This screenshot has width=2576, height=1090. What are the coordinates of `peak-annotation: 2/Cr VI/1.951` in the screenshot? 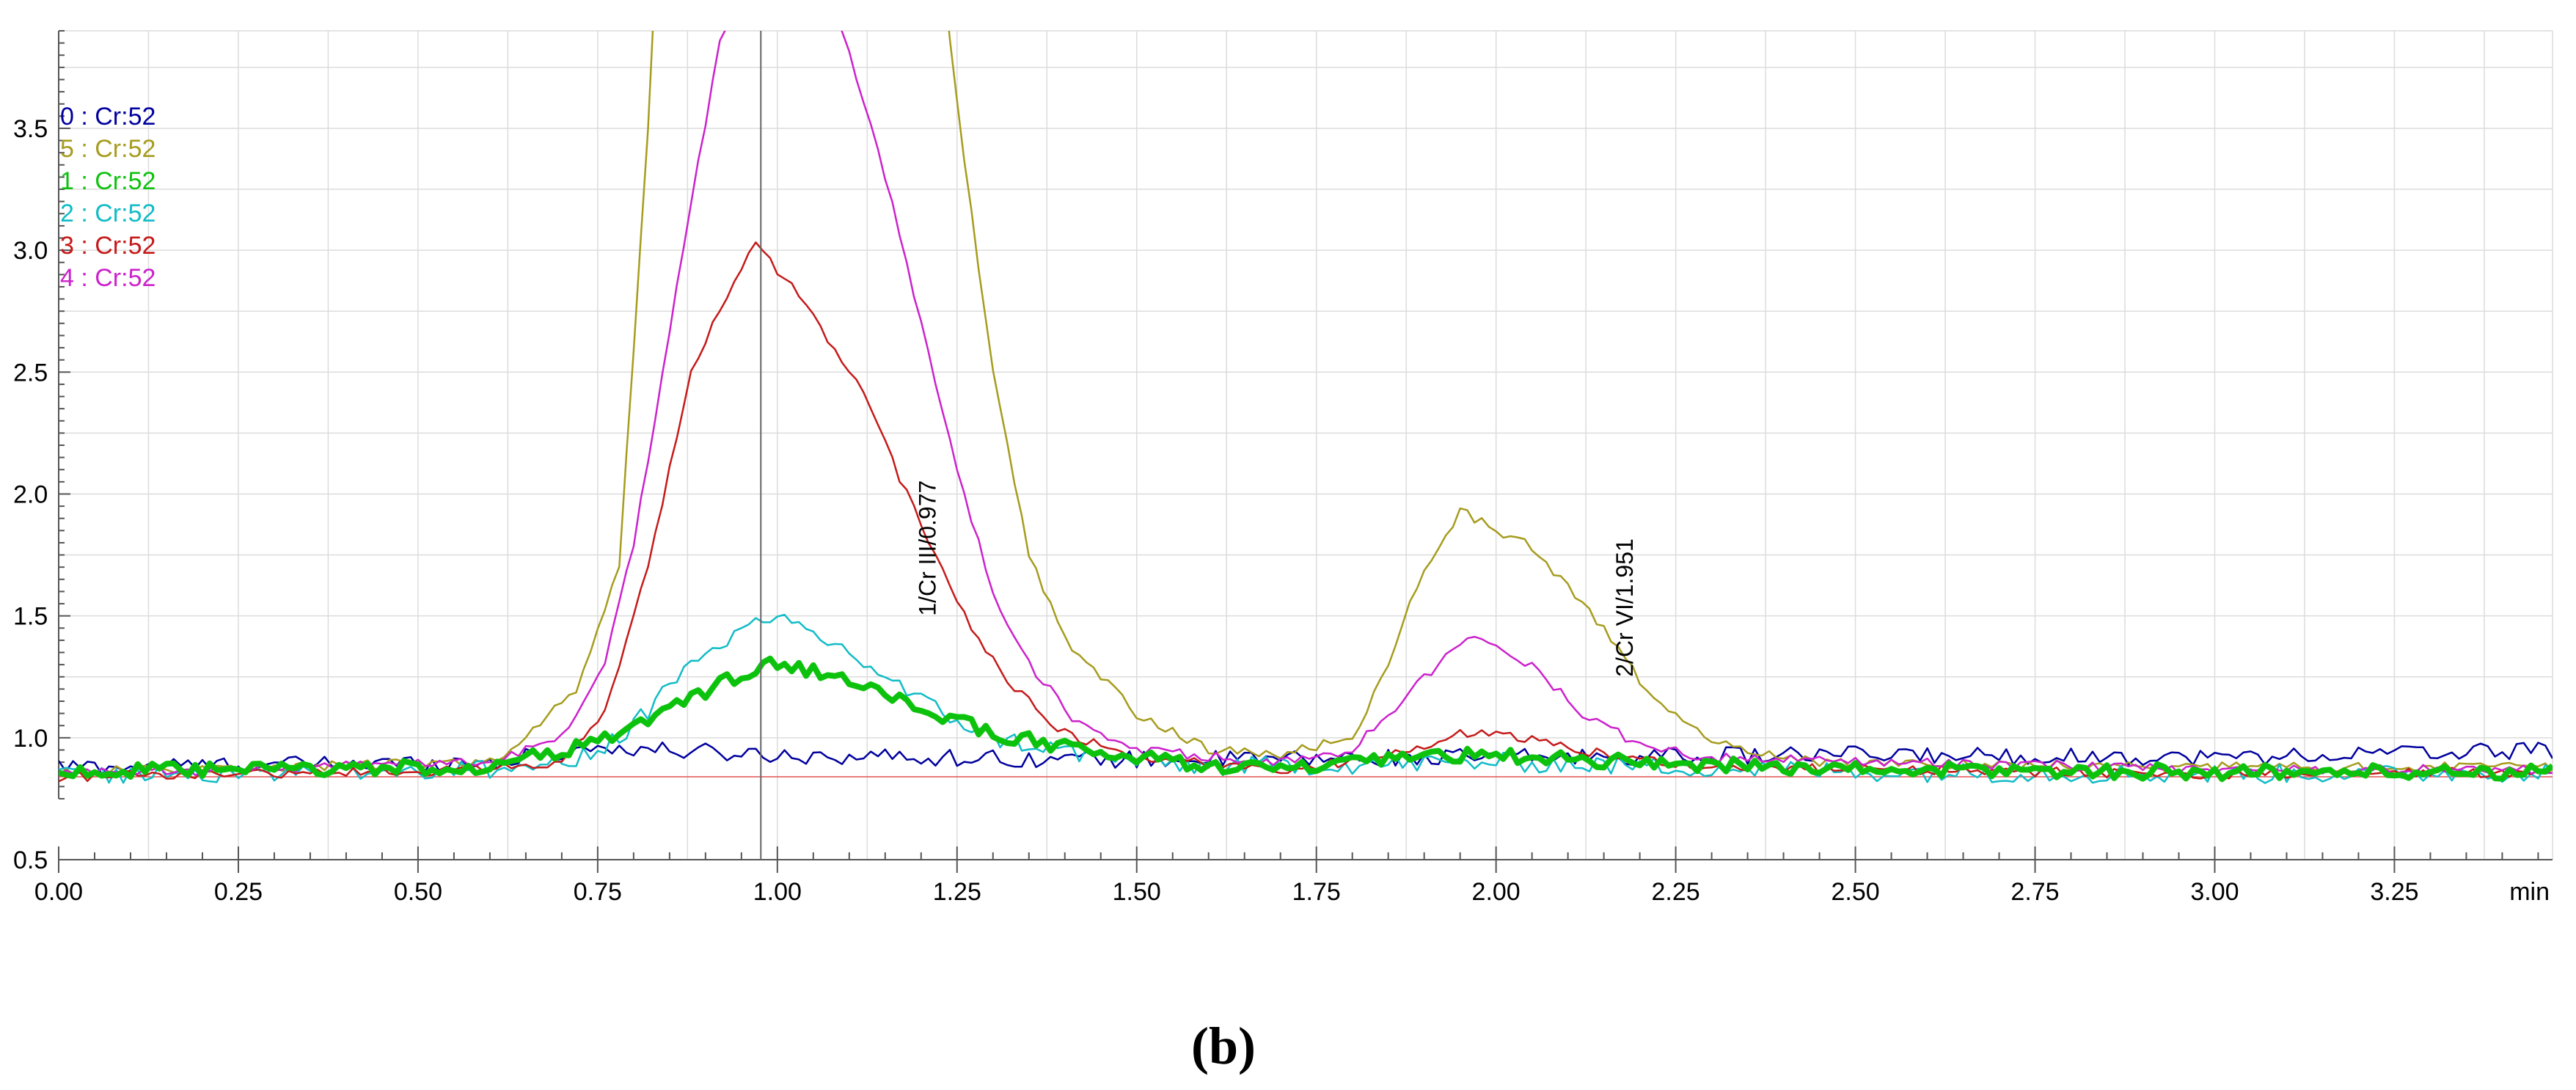 It's located at (1625, 607).